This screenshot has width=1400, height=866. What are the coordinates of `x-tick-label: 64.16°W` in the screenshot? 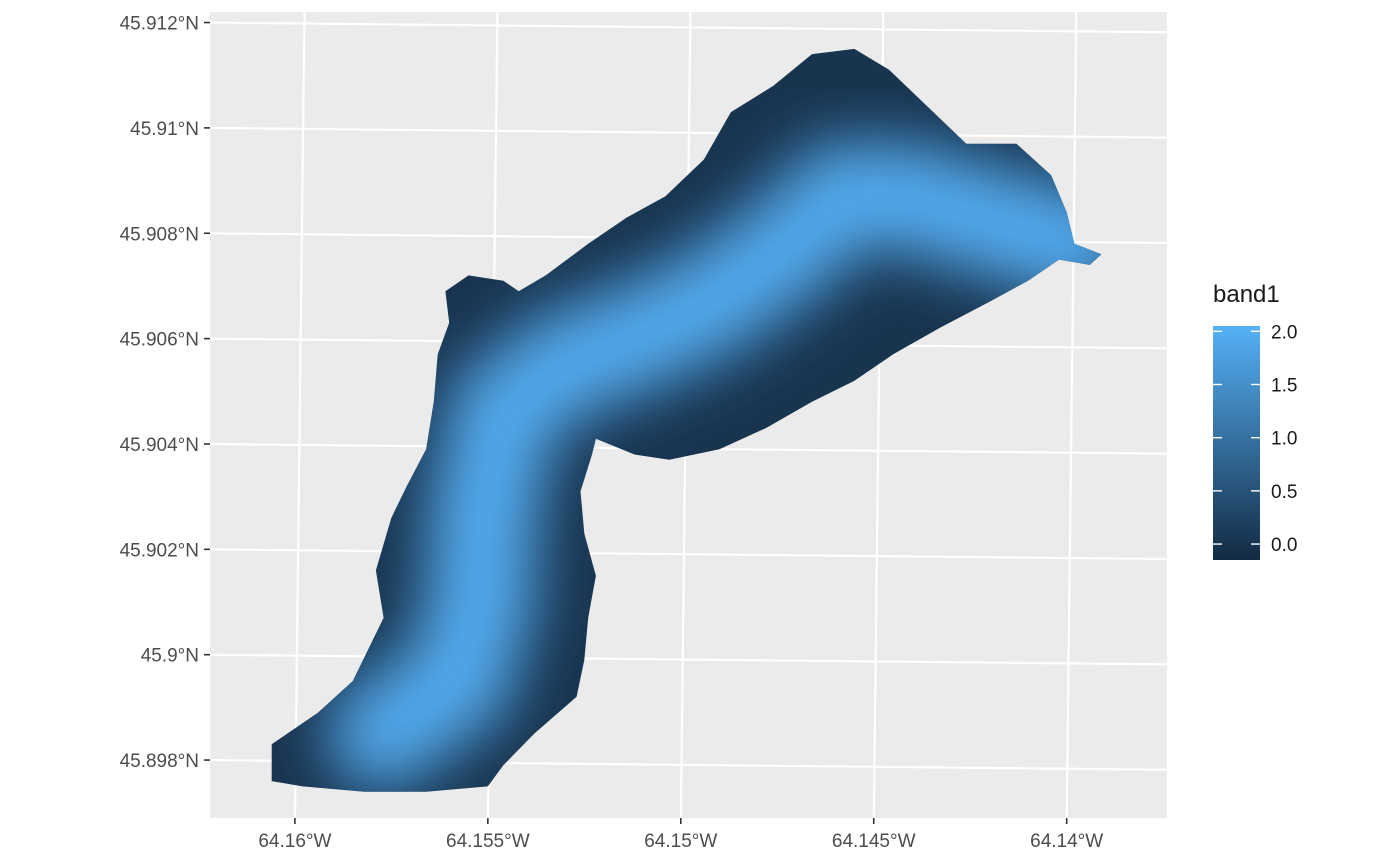 It's located at (294, 841).